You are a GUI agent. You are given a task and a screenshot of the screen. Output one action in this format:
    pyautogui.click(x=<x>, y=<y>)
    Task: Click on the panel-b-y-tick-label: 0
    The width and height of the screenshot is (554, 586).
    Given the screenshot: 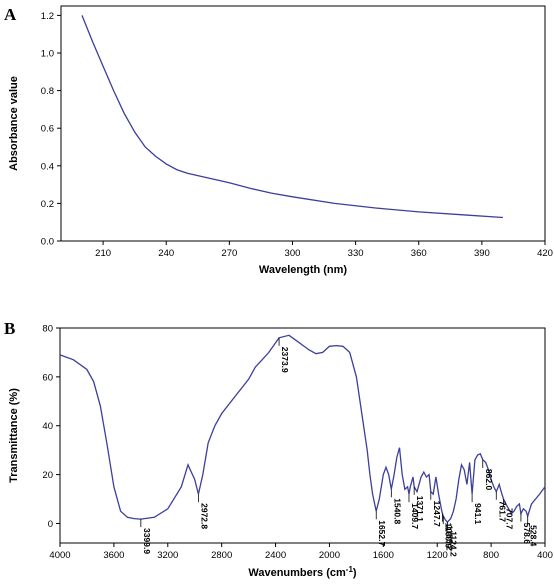 What is the action you would take?
    pyautogui.click(x=50, y=524)
    